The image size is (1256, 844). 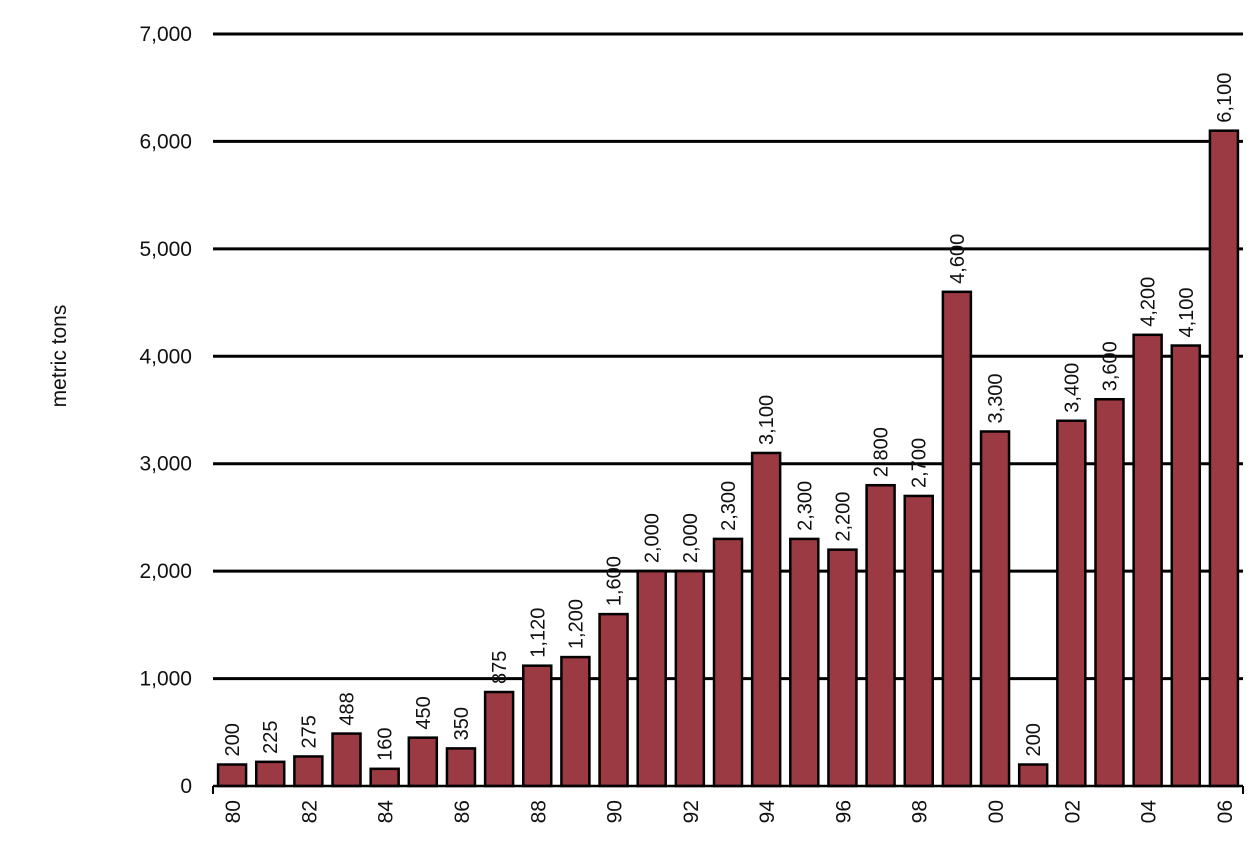 What do you see at coordinates (59, 356) in the screenshot?
I see `y-axis-label: metric tons` at bounding box center [59, 356].